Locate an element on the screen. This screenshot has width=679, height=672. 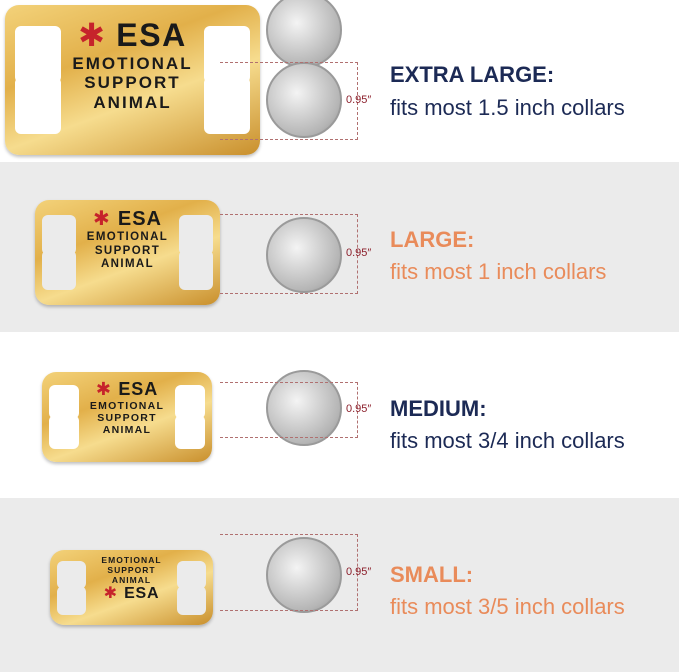
size-heading: SMALL: is located at coordinates (432, 574).